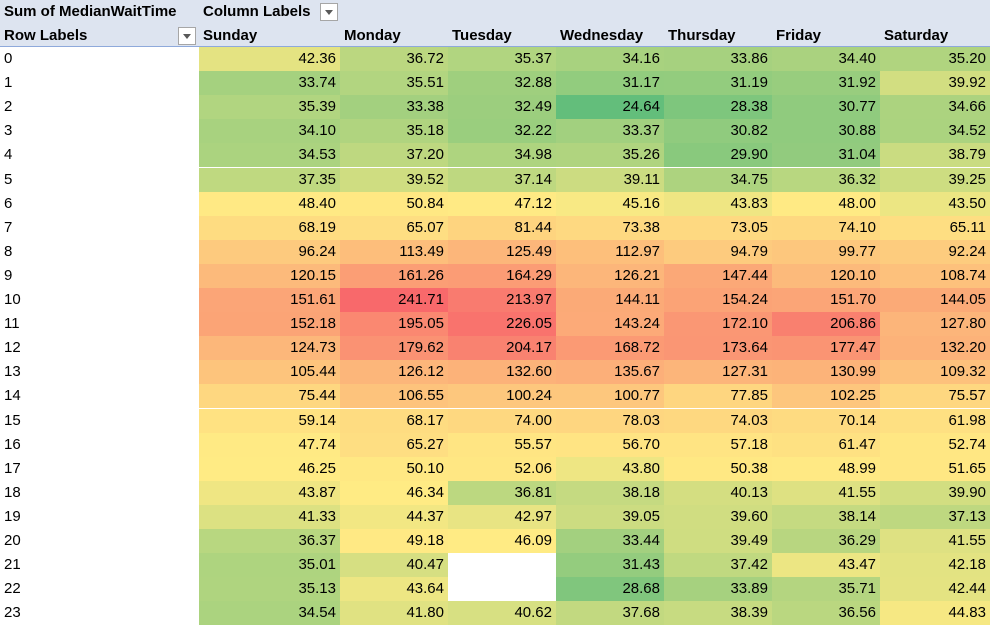  I want to click on value-cell: 33.74, so click(269, 83).